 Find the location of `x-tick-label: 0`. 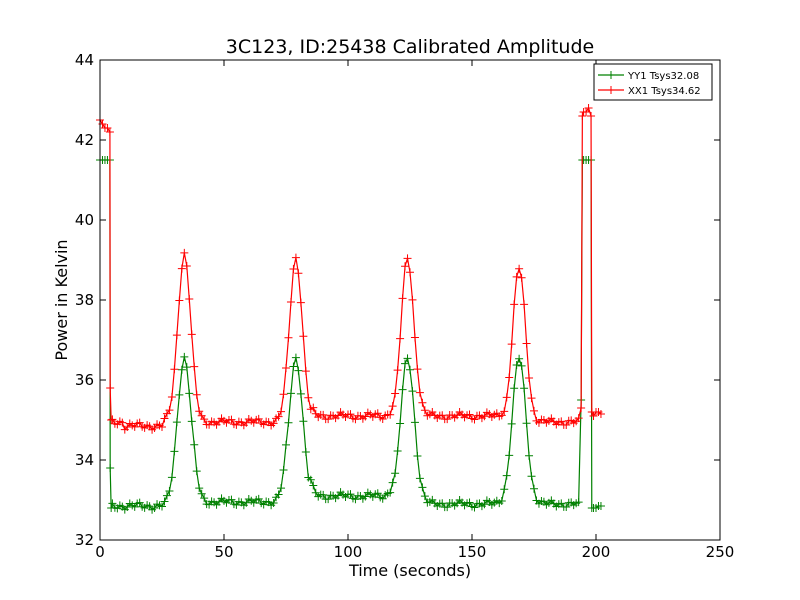

x-tick-label: 0 is located at coordinates (100, 552).